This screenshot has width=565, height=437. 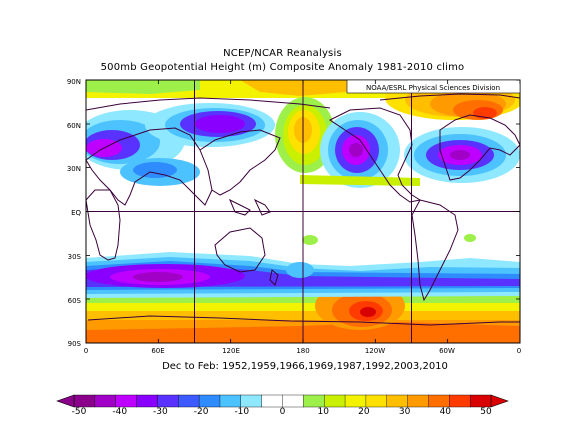 What do you see at coordinates (157, 351) in the screenshot?
I see `lon-label-60e: 60E` at bounding box center [157, 351].